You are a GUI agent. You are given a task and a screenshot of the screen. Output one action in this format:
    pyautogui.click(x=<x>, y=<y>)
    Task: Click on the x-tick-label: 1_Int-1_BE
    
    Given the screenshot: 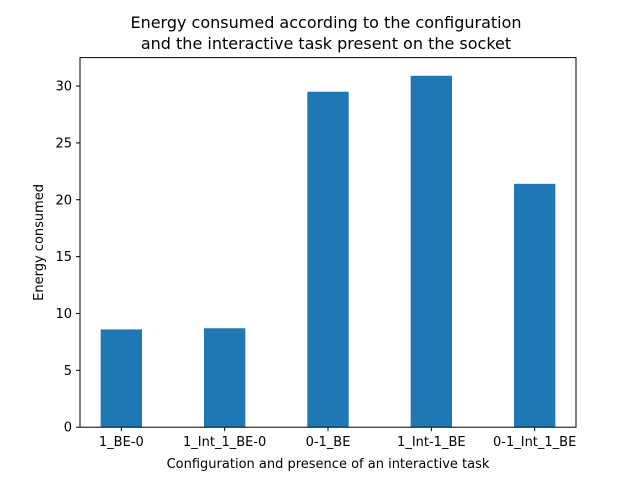 What is the action you would take?
    pyautogui.click(x=431, y=442)
    